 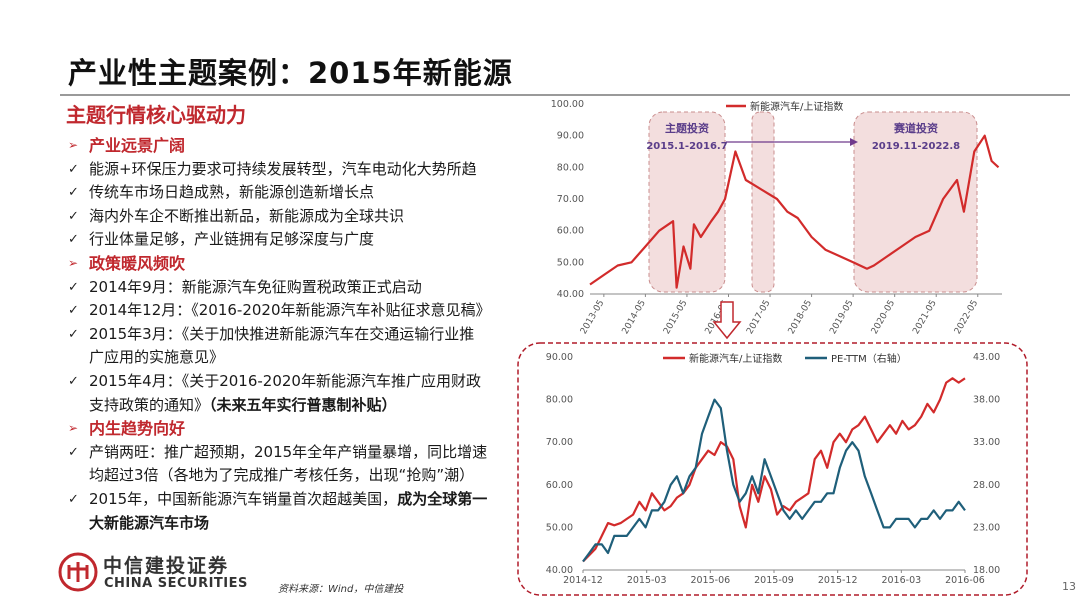 What do you see at coordinates (986, 527) in the screenshot?
I see `y-right-tick-label: 23.00` at bounding box center [986, 527].